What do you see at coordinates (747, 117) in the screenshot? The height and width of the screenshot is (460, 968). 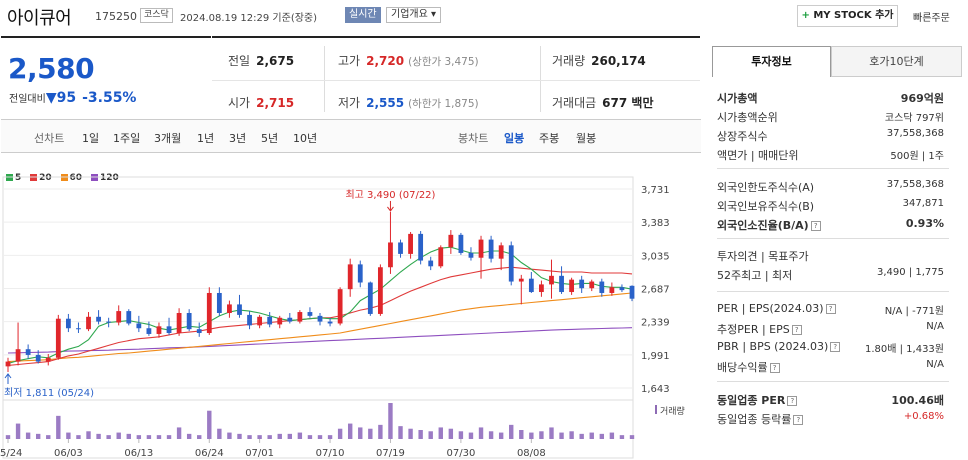 I see `info-key: 시가총액순위` at bounding box center [747, 117].